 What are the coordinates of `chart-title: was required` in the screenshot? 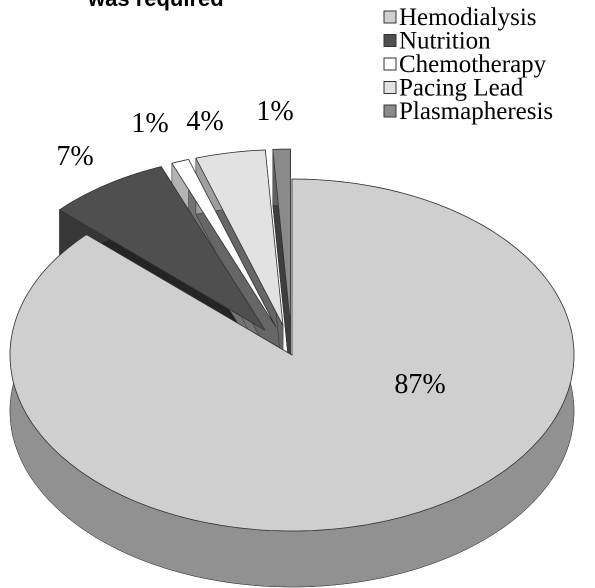 It's located at (155, 5).